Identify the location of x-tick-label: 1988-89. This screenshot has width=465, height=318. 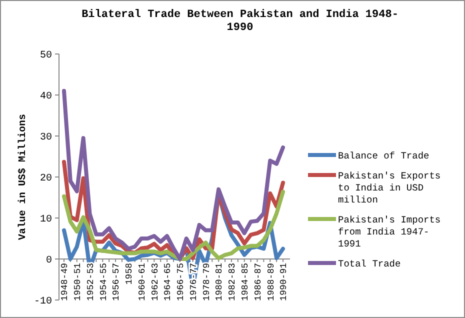
(271, 282).